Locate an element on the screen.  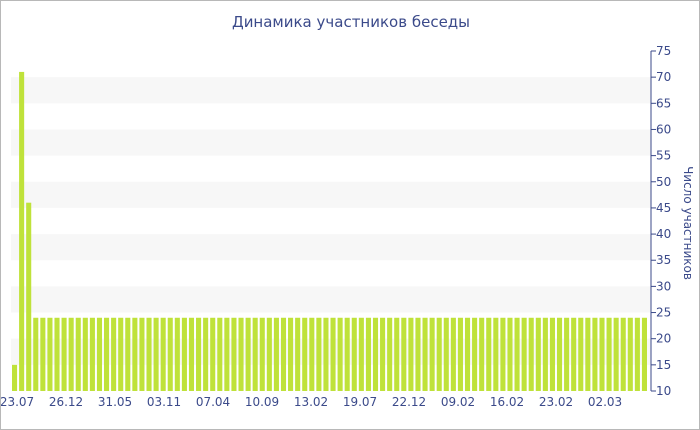
x-tick-label: 03.11 is located at coordinates (164, 402).